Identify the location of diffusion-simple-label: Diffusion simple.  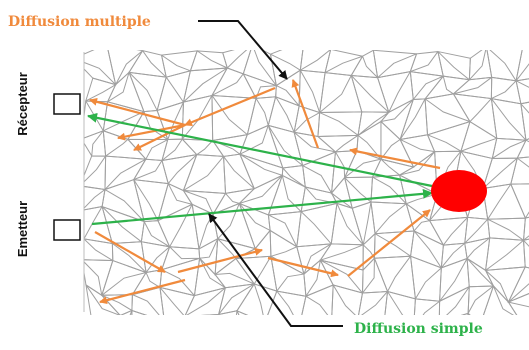
(418, 329).